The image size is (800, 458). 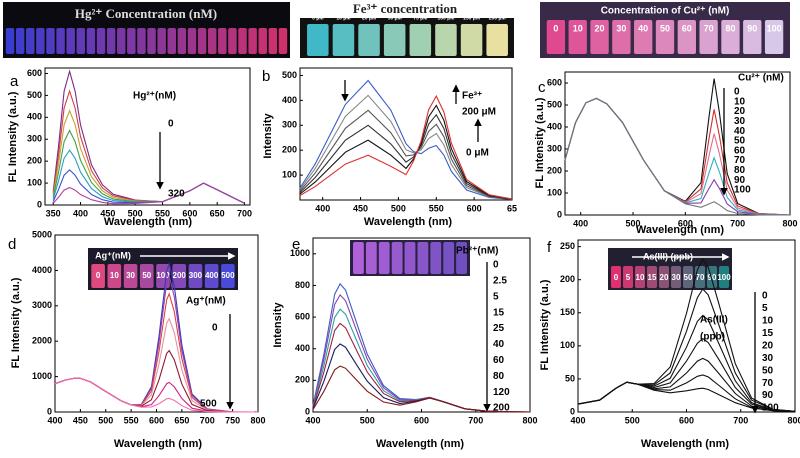 I want to click on level-label: 25, so click(x=499, y=328).